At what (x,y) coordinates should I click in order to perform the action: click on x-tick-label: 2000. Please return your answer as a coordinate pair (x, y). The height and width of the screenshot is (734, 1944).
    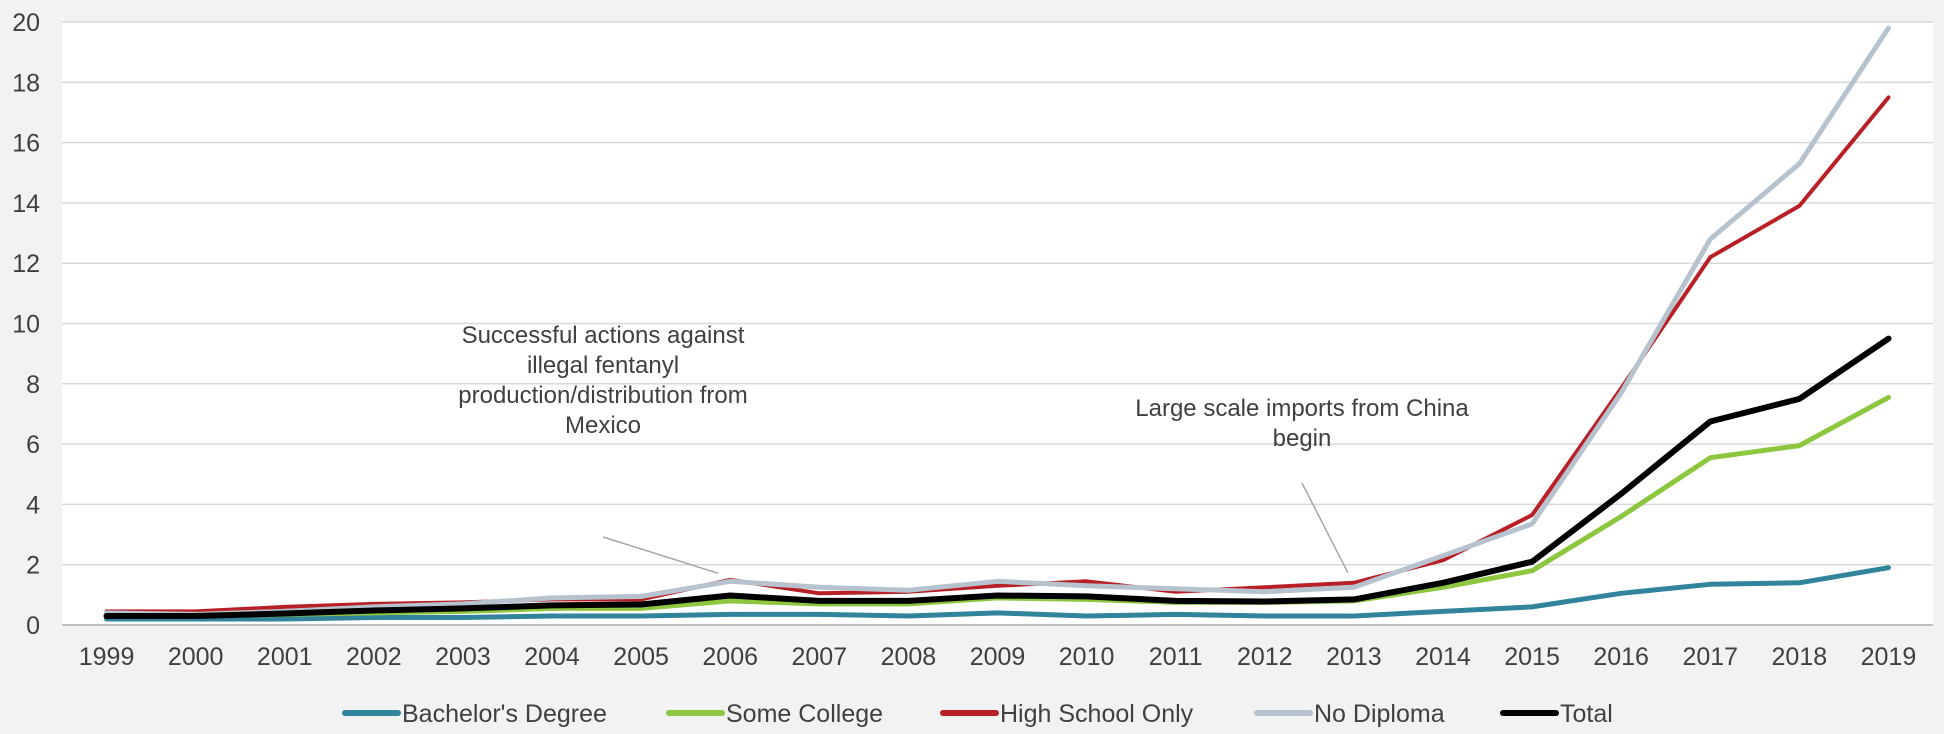
    Looking at the image, I should click on (196, 657).